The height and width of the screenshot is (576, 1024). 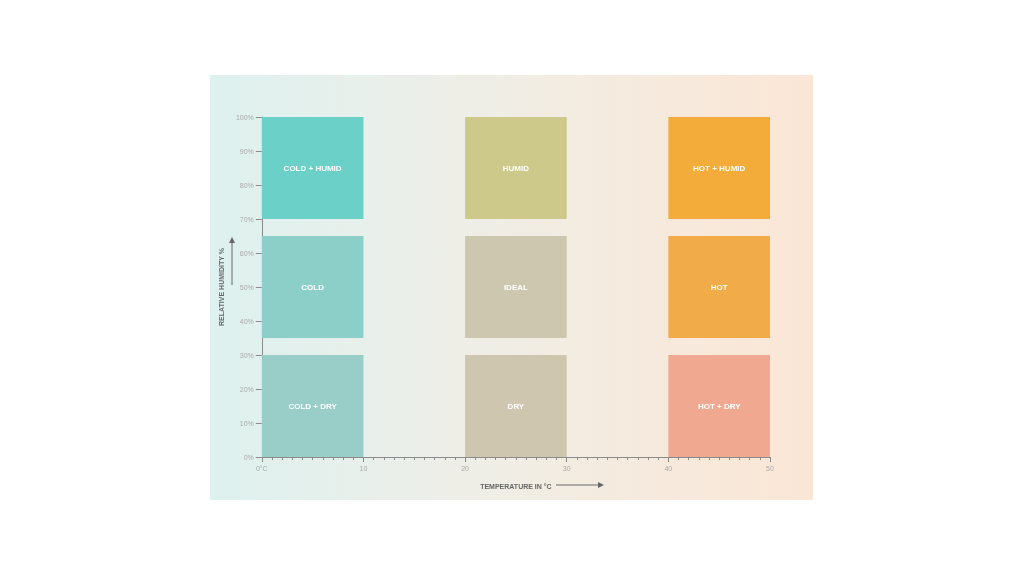 I want to click on data-label: DRY, so click(x=516, y=406).